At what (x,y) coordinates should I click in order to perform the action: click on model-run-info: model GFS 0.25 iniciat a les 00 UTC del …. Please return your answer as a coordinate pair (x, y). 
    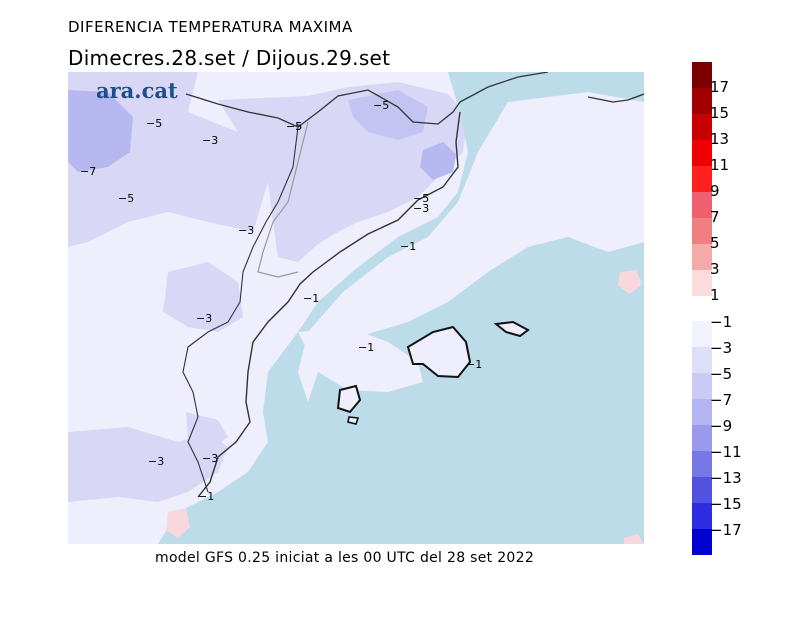
    Looking at the image, I should click on (345, 558).